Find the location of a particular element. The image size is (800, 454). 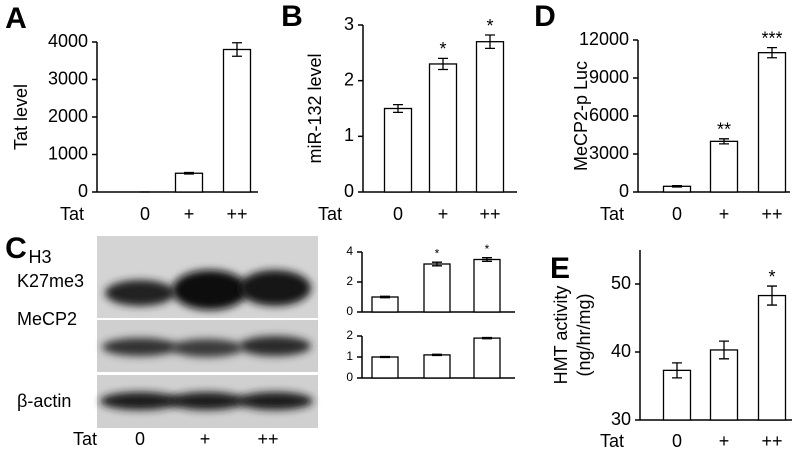

y-tick-label: 9000 is located at coordinates (609, 77).